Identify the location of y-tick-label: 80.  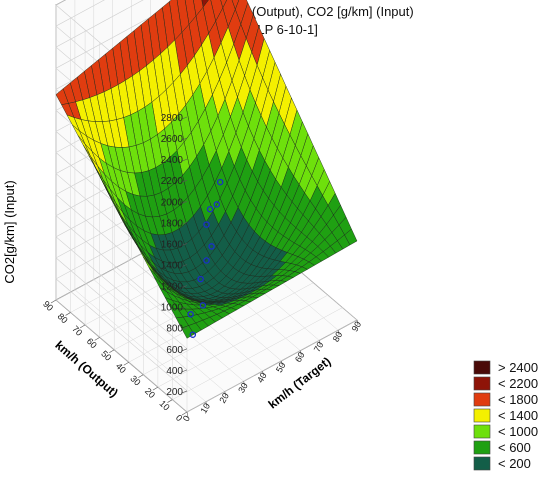
(63, 318).